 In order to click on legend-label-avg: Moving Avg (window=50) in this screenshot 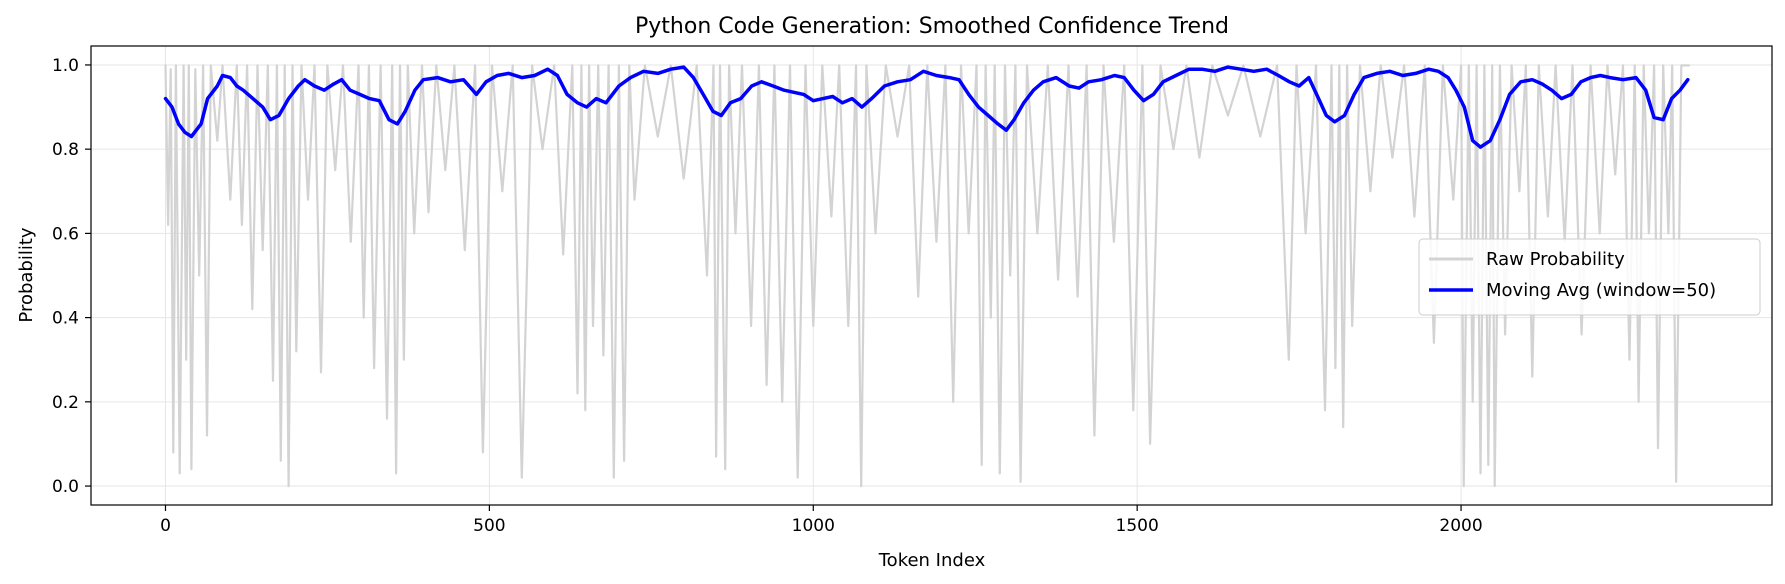, I will do `click(1601, 290)`.